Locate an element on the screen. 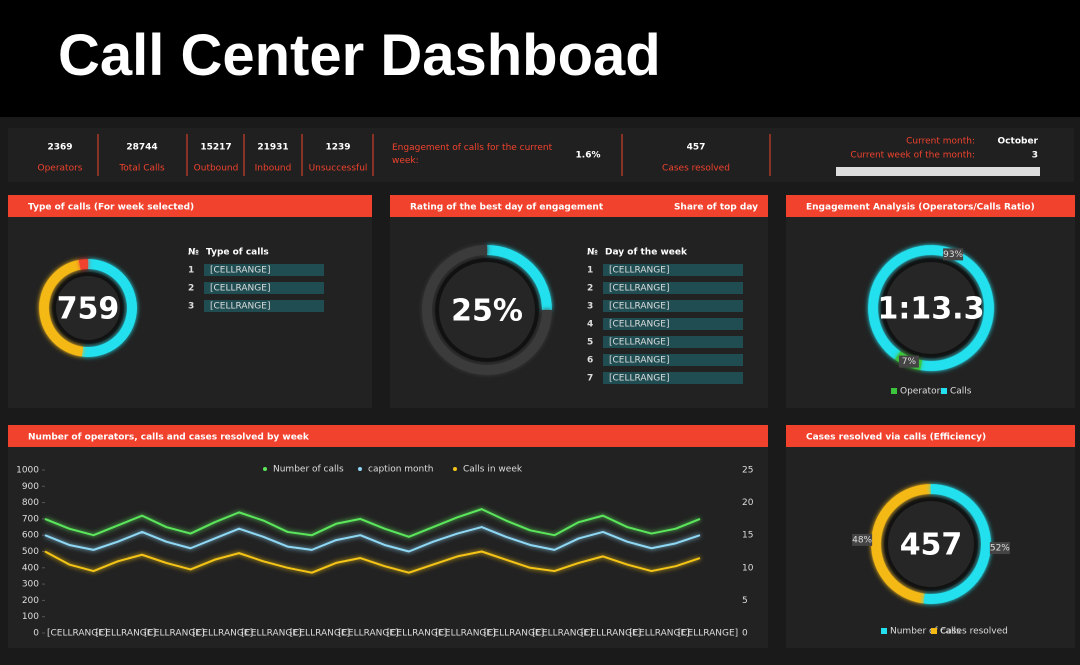 The width and height of the screenshot is (1080, 665). table-header: Type of calls is located at coordinates (237, 253).